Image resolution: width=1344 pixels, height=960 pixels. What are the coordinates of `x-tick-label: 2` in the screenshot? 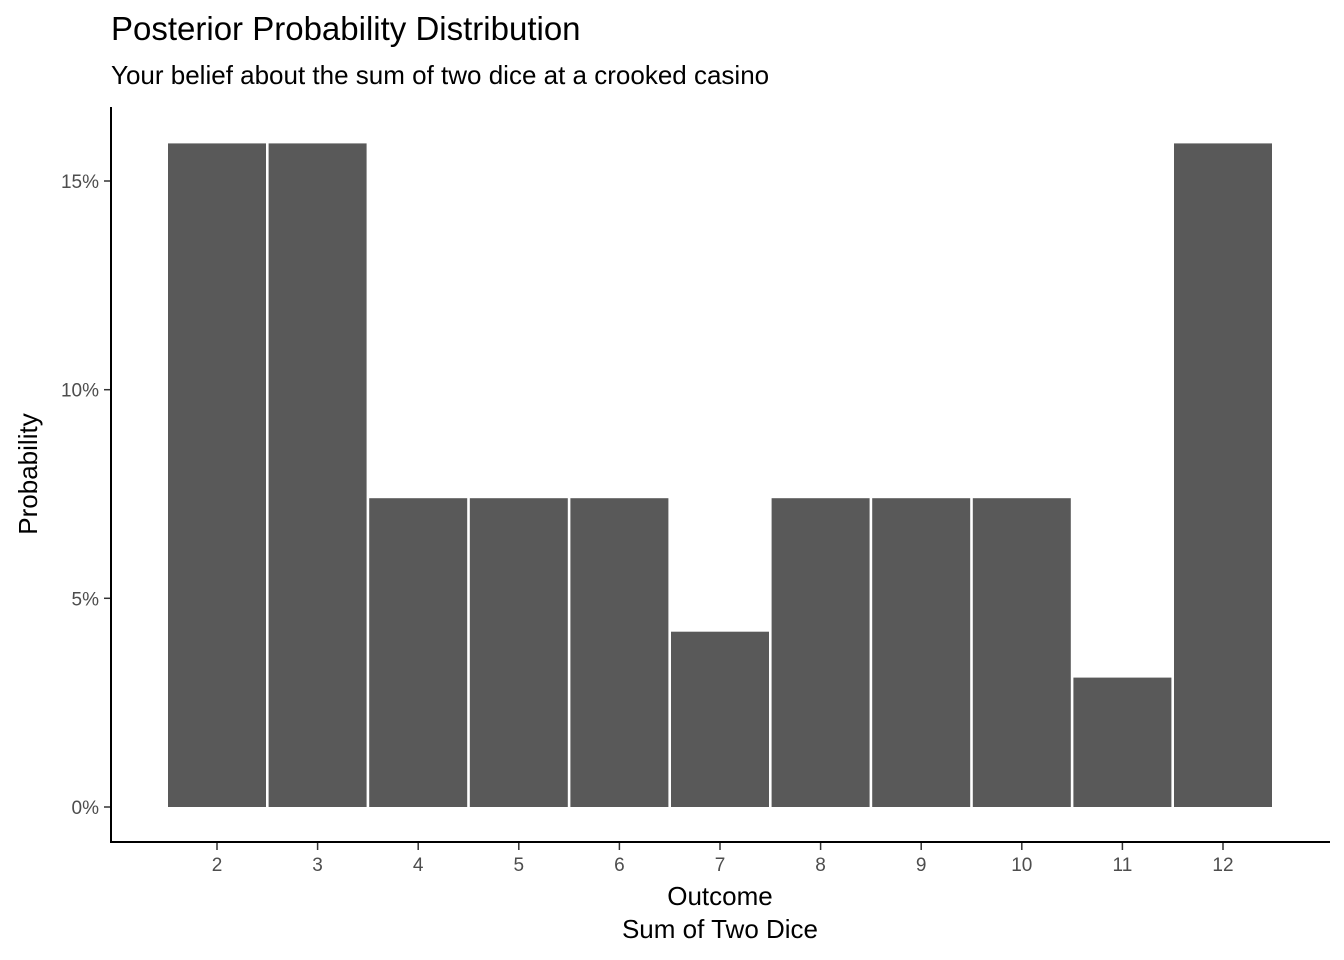 It's located at (217, 865).